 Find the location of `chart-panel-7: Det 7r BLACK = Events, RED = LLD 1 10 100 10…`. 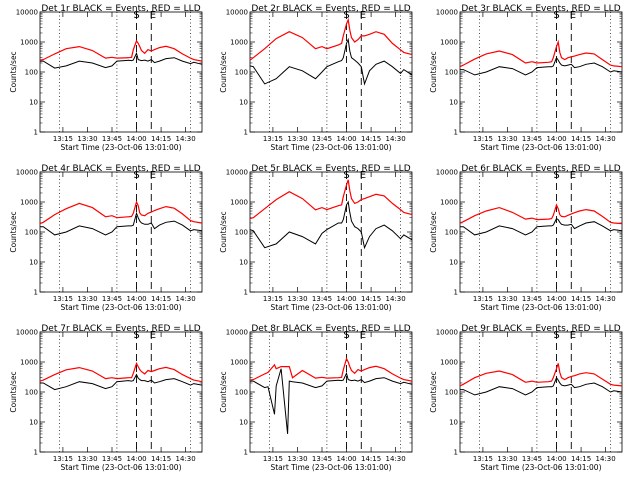

chart-panel-7: Det 7r BLACK = Events, RED = LLD 1 10 100 10… is located at coordinates (106, 398).